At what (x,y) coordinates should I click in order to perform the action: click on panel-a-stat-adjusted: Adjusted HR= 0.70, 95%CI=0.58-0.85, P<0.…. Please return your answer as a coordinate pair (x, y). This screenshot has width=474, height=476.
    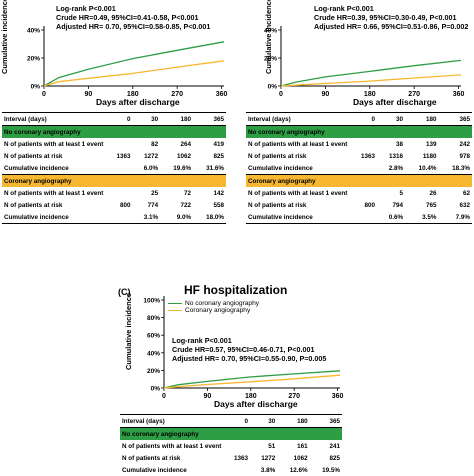
    Looking at the image, I should click on (133, 26).